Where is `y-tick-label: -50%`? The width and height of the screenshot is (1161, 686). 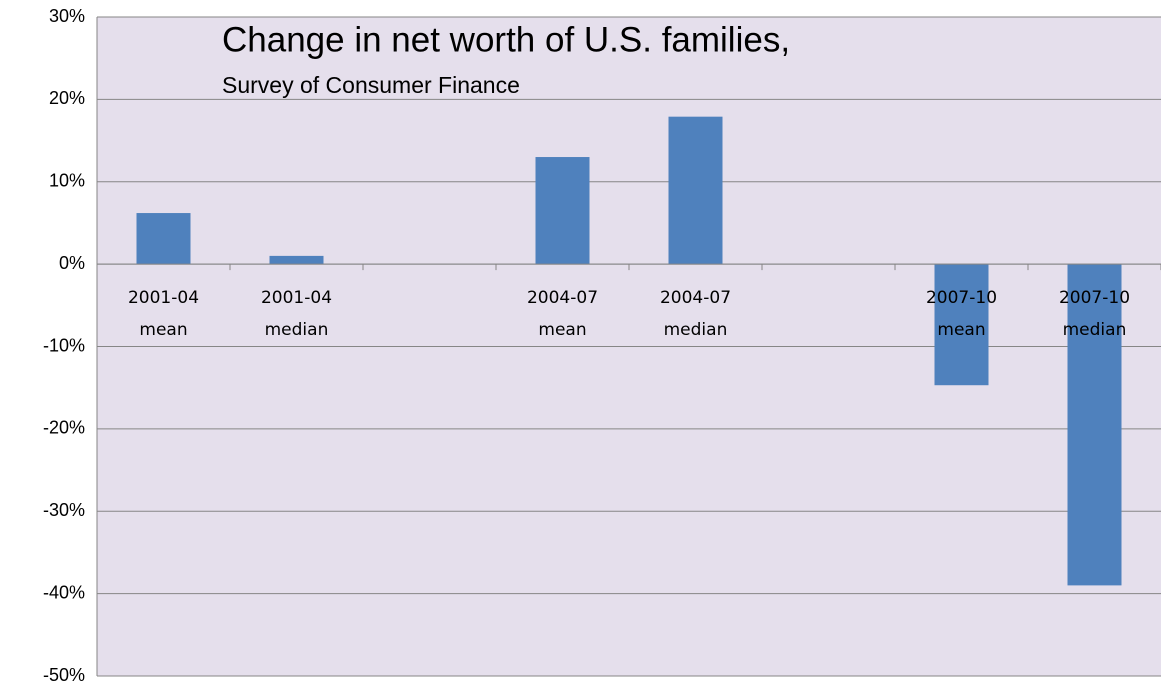
y-tick-label: -50% is located at coordinates (64, 675).